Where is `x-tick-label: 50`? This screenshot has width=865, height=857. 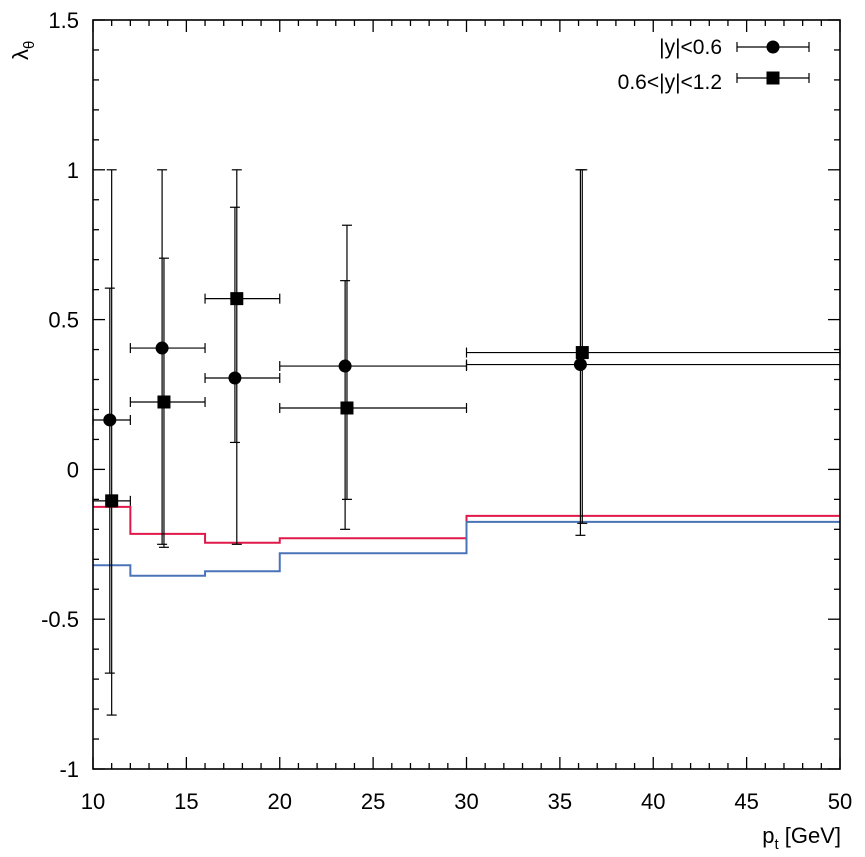 x-tick-label: 50 is located at coordinates (840, 801).